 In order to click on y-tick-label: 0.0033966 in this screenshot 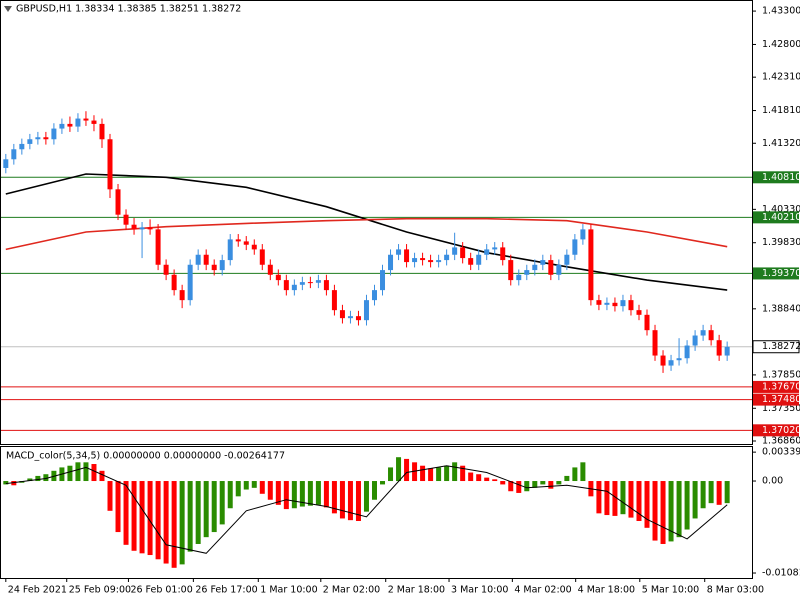, I will do `click(781, 452)`.